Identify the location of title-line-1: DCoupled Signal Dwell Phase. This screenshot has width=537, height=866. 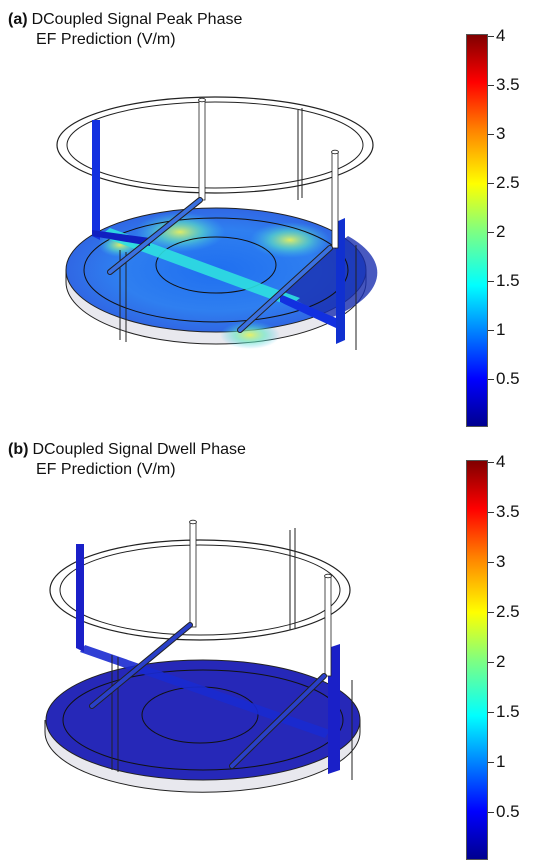
(139, 449).